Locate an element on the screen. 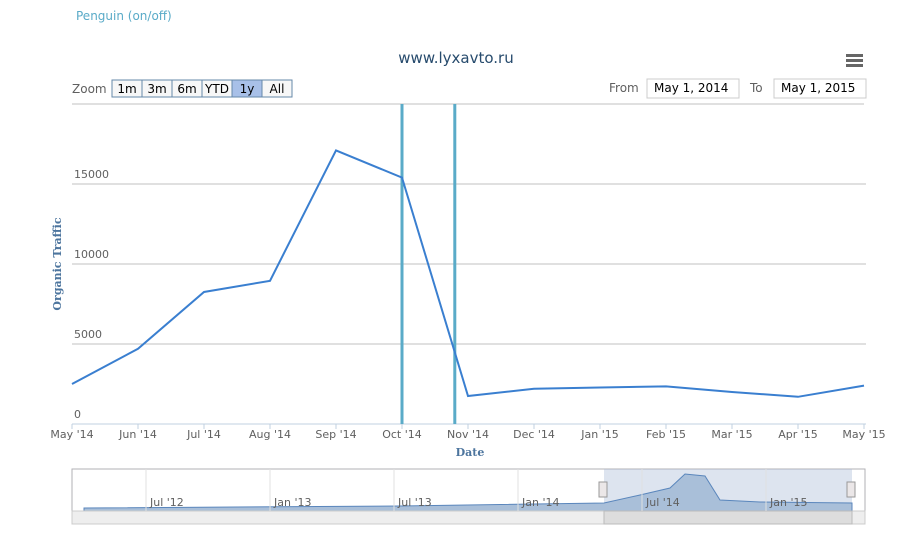 The image size is (914, 539). zoom-button: 3m is located at coordinates (157, 88).